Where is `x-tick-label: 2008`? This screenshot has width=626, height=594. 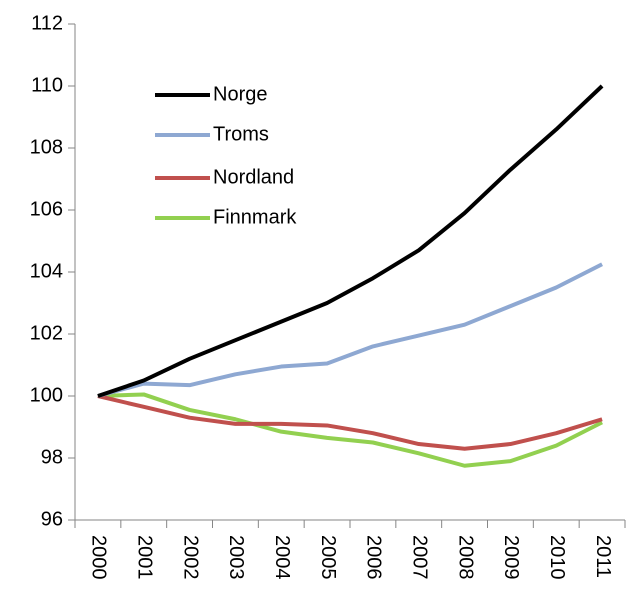 x-tick-label: 2008 is located at coordinates (465, 557).